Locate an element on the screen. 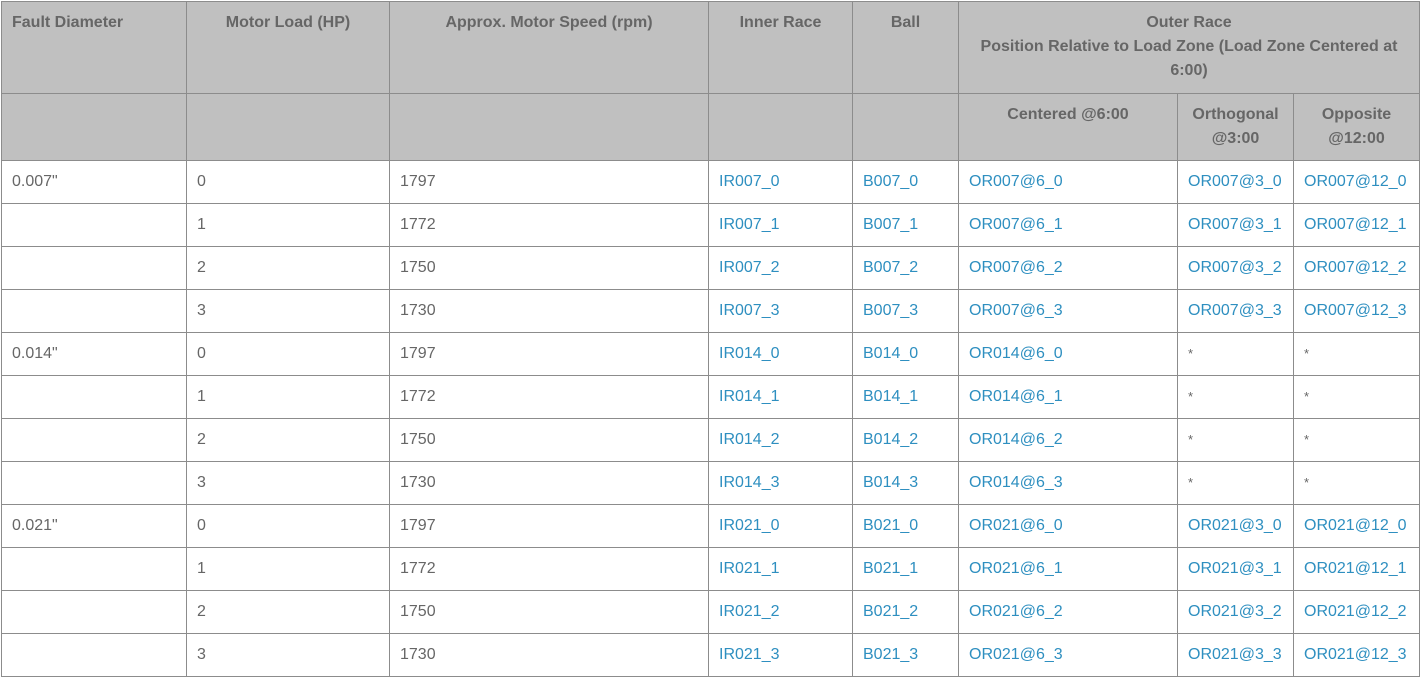  outer-race-opposite-cell: OR021@12_0 is located at coordinates (1356, 526).